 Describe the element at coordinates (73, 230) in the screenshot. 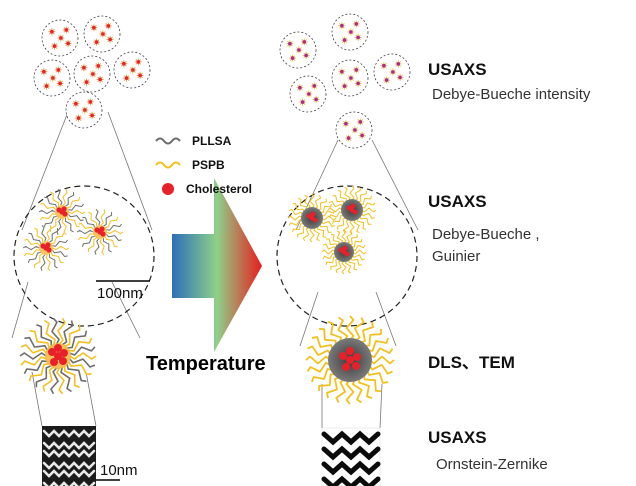

I see `left-micelles` at that location.